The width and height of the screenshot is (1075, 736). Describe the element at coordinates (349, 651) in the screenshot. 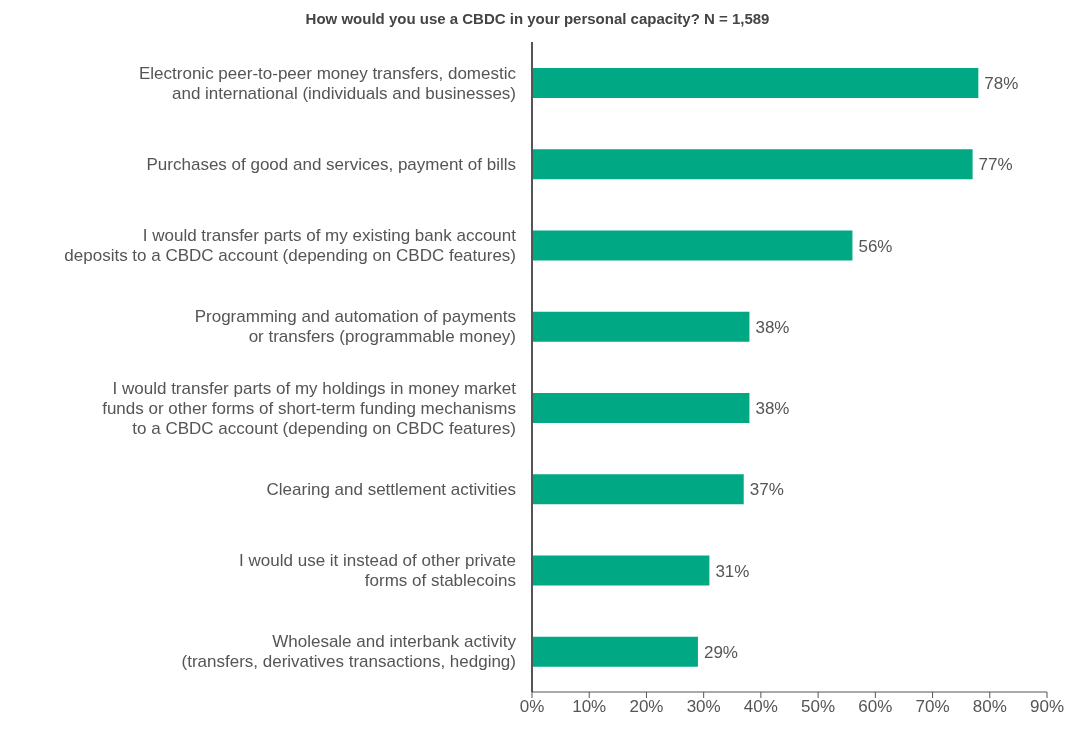

I see `y-tick-label: Wholesale and interbank activity (transfers, derivatives transactions, hedging)` at that location.